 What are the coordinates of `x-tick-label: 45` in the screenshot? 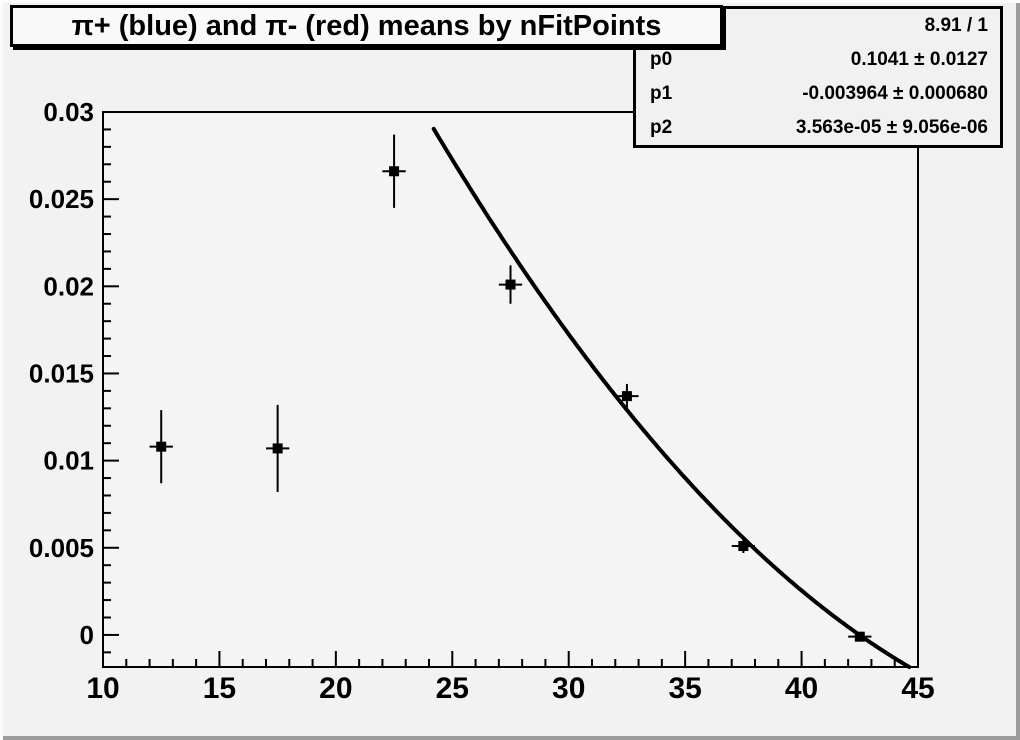 It's located at (917, 688).